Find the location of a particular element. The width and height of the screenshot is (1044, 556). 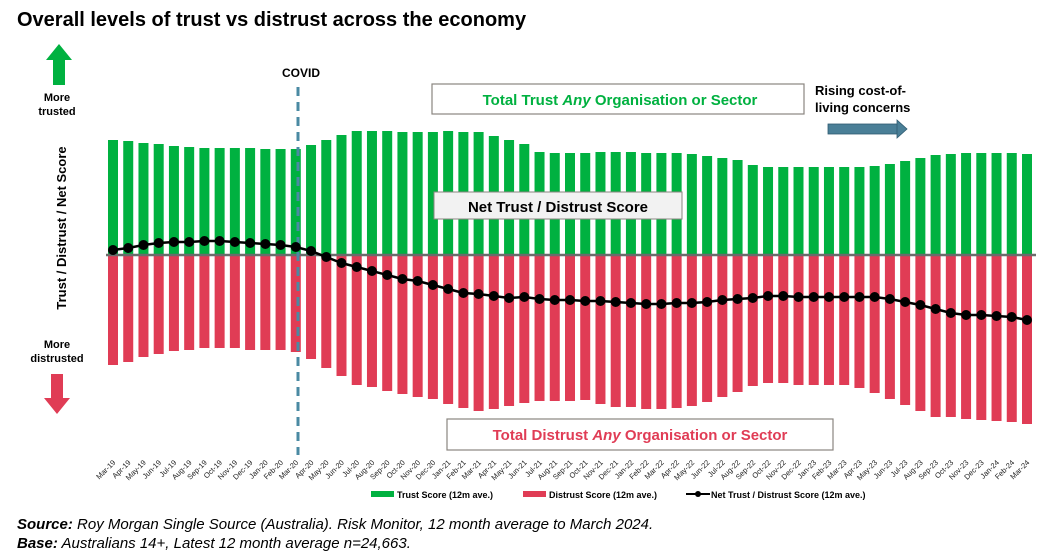

net-annotation-box: Net Trust / Distrust Score is located at coordinates (558, 205).